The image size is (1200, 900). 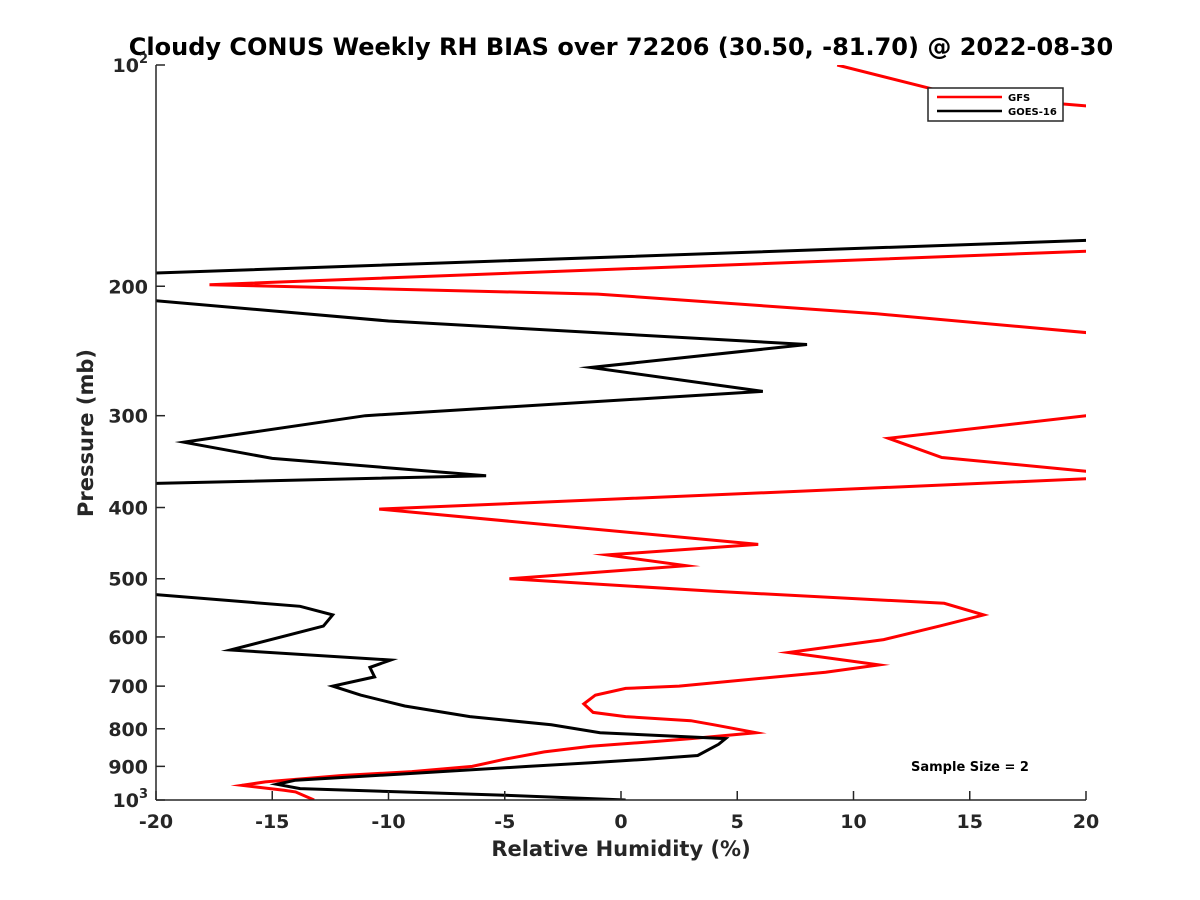 I want to click on x-tick-label: -10, so click(x=388, y=822).